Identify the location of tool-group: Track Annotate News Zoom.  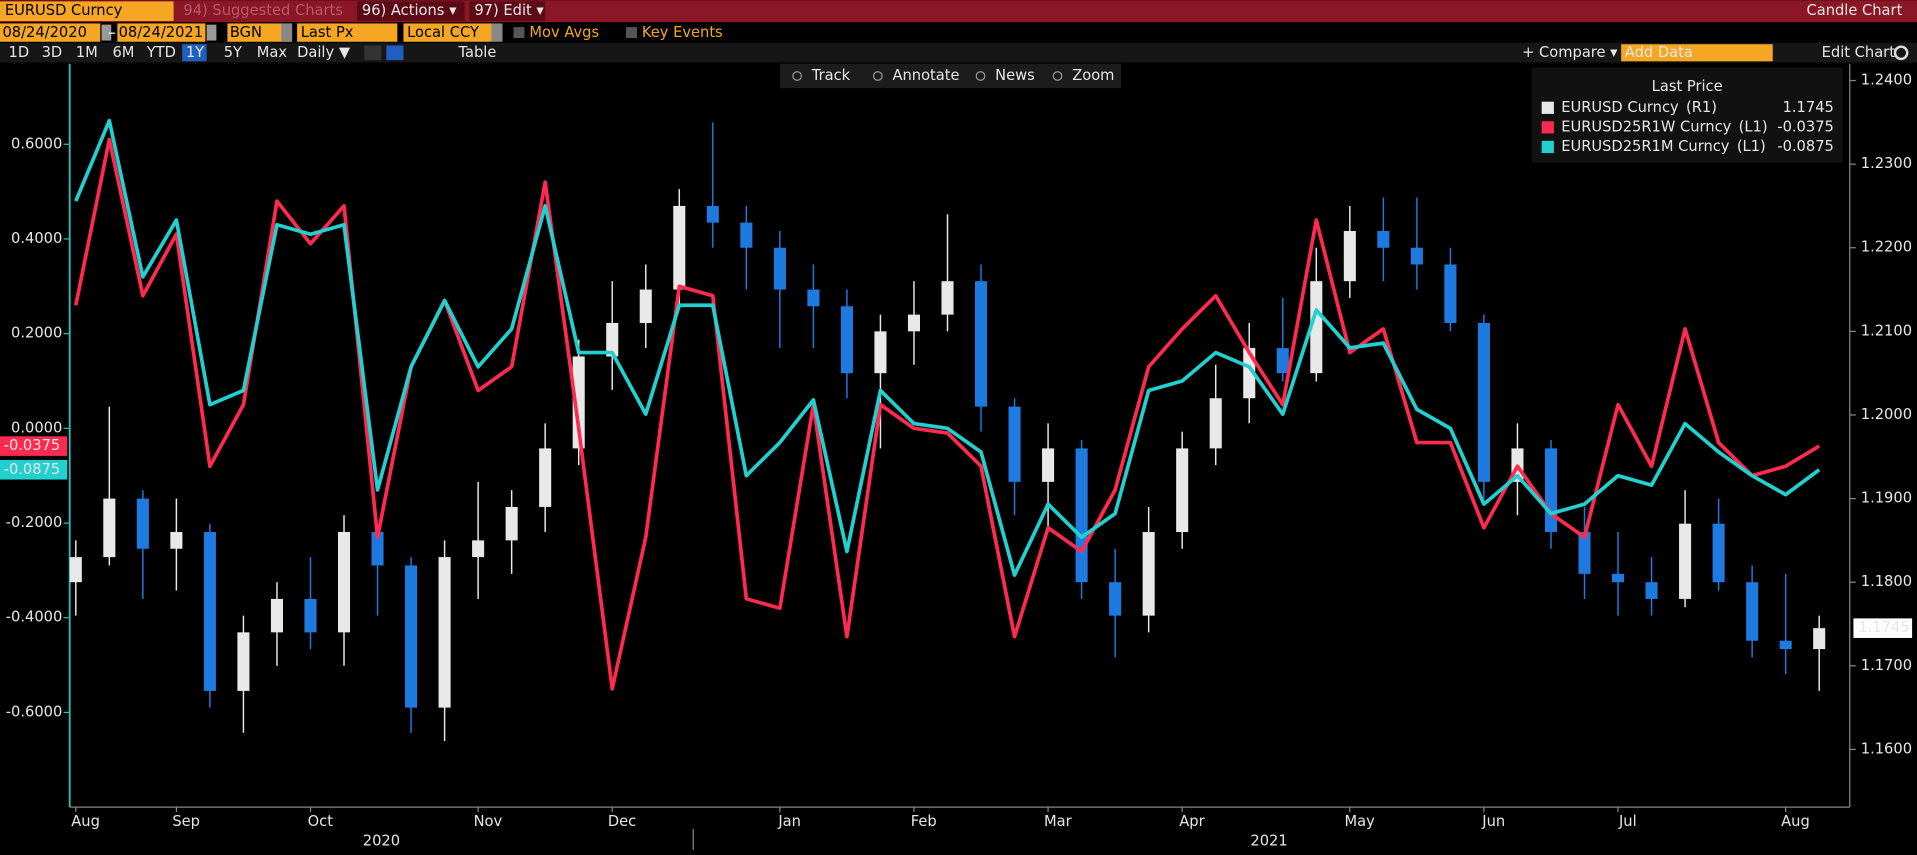
(953, 75).